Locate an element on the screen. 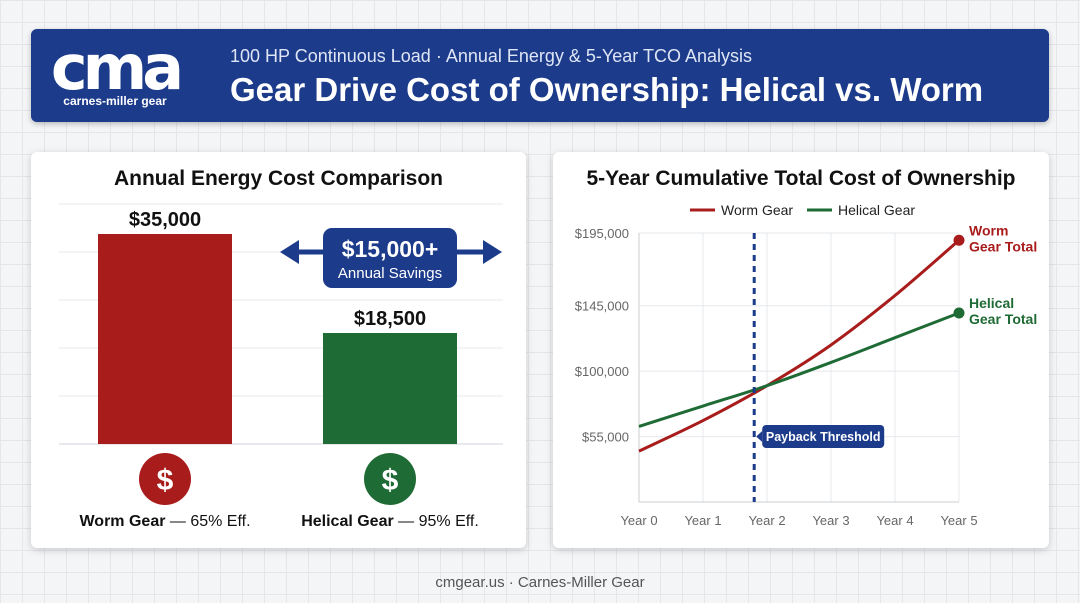 Image resolution: width=1080 pixels, height=603 pixels. bar-worm is located at coordinates (165, 339).